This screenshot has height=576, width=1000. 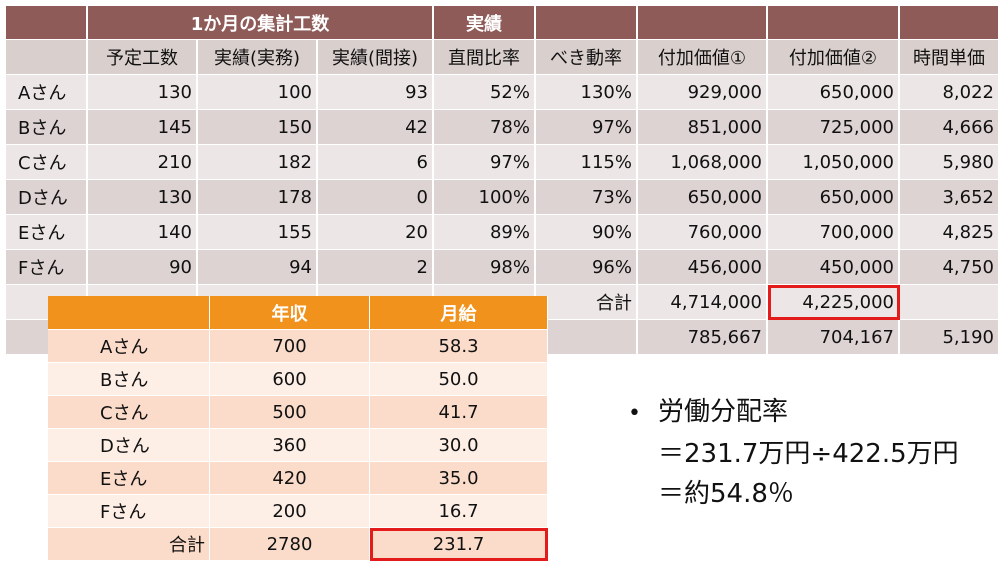 What do you see at coordinates (587, 197) in the screenshot?
I see `table-cell: 73%` at bounding box center [587, 197].